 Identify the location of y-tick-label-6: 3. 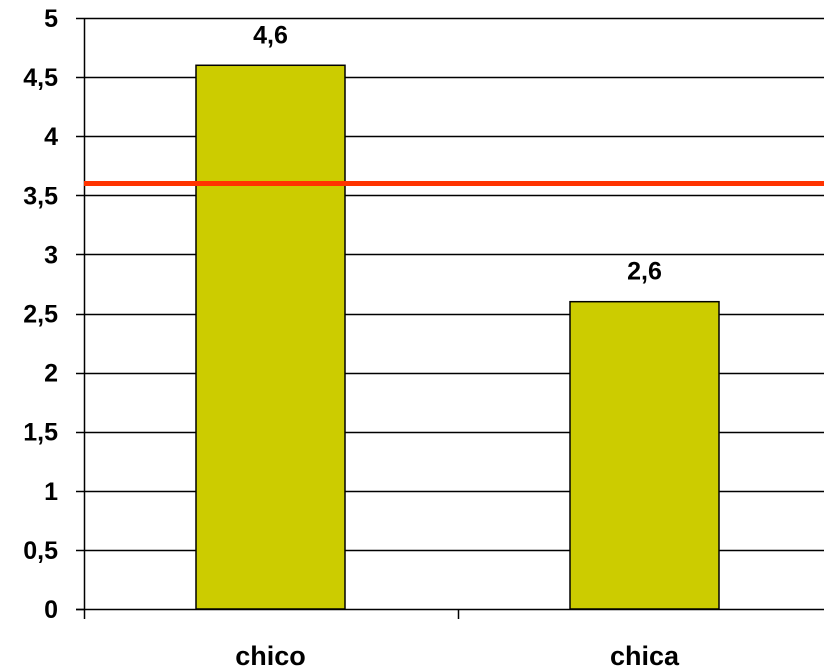
(51, 255).